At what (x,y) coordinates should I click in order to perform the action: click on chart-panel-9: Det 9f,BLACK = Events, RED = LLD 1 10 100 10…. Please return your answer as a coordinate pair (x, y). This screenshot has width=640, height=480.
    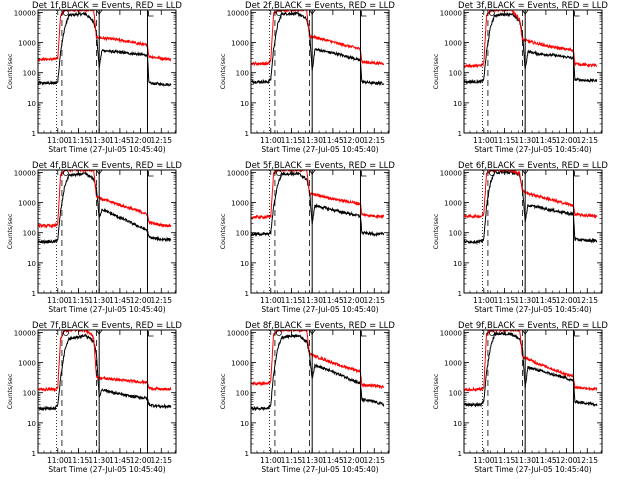
    Looking at the image, I should click on (520, 397).